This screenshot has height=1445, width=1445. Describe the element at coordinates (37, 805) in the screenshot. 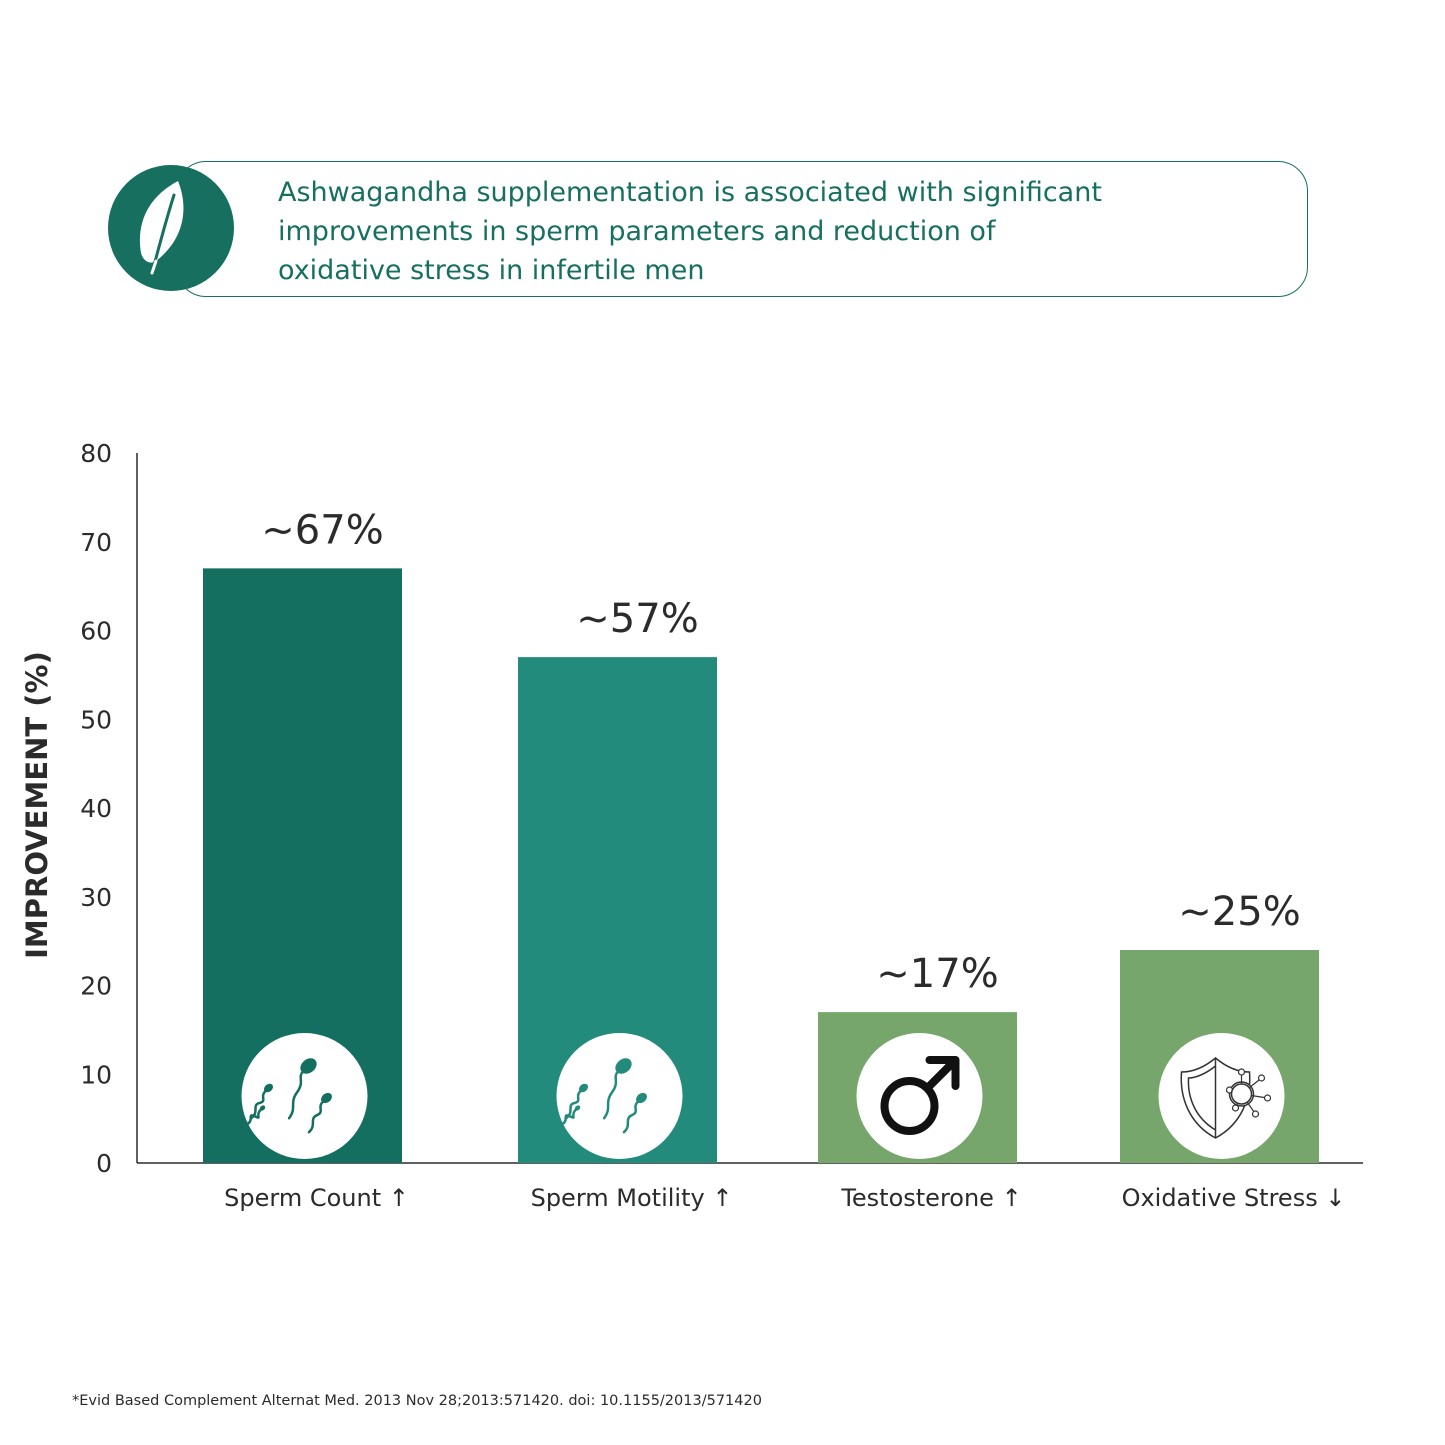

I see `y-axis-label: IMPROVEMENT (%)` at that location.